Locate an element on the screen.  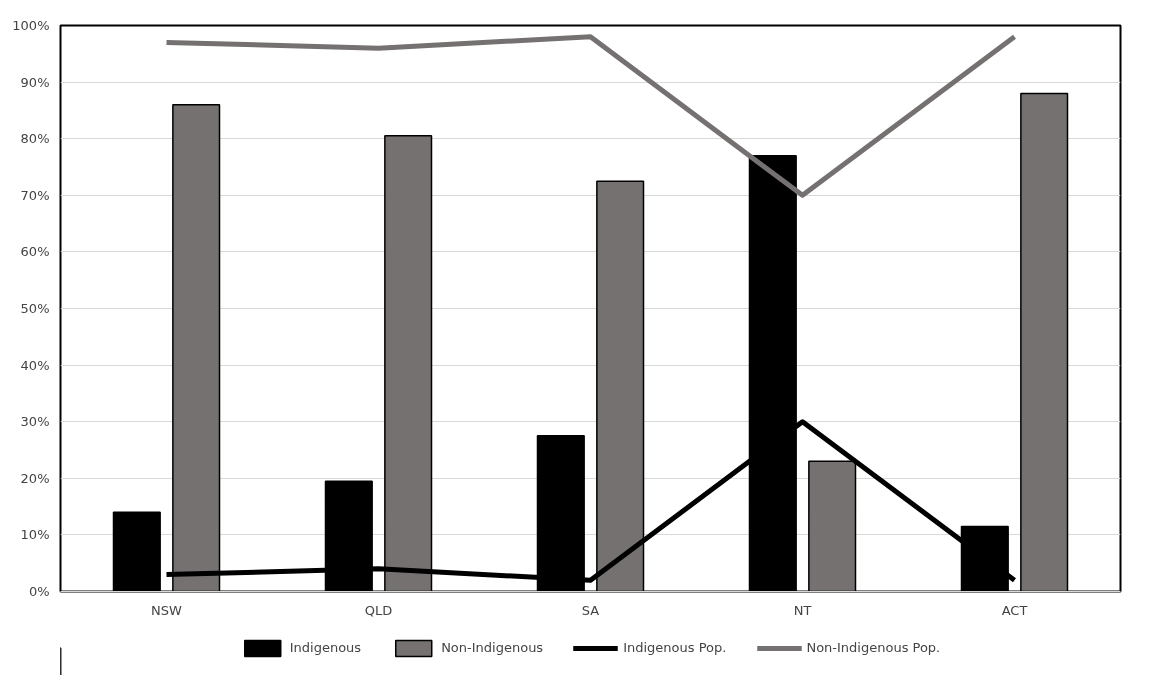
y-tick-label: 20% is located at coordinates (35, 478).